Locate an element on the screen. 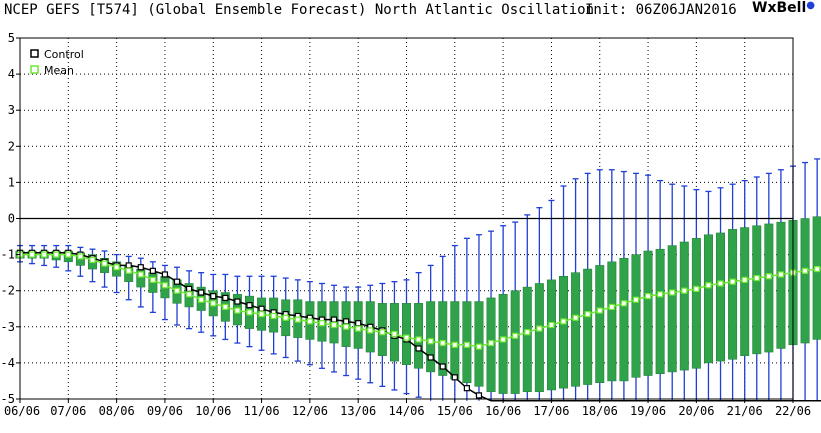 The height and width of the screenshot is (433, 821). y-axis-ticks: 5 4 3 2 1 0 -1 -2 -3 -4 -5 is located at coordinates (10, 218).